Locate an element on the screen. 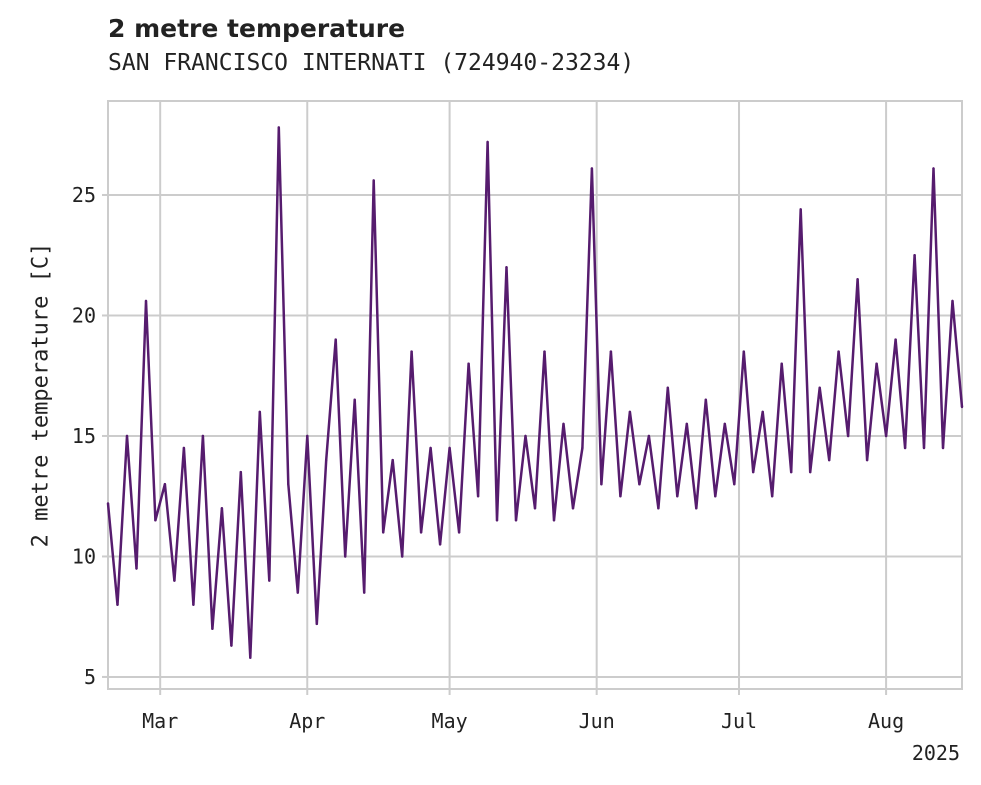 This screenshot has width=981, height=785. x-tick-label: Jul is located at coordinates (739, 721).